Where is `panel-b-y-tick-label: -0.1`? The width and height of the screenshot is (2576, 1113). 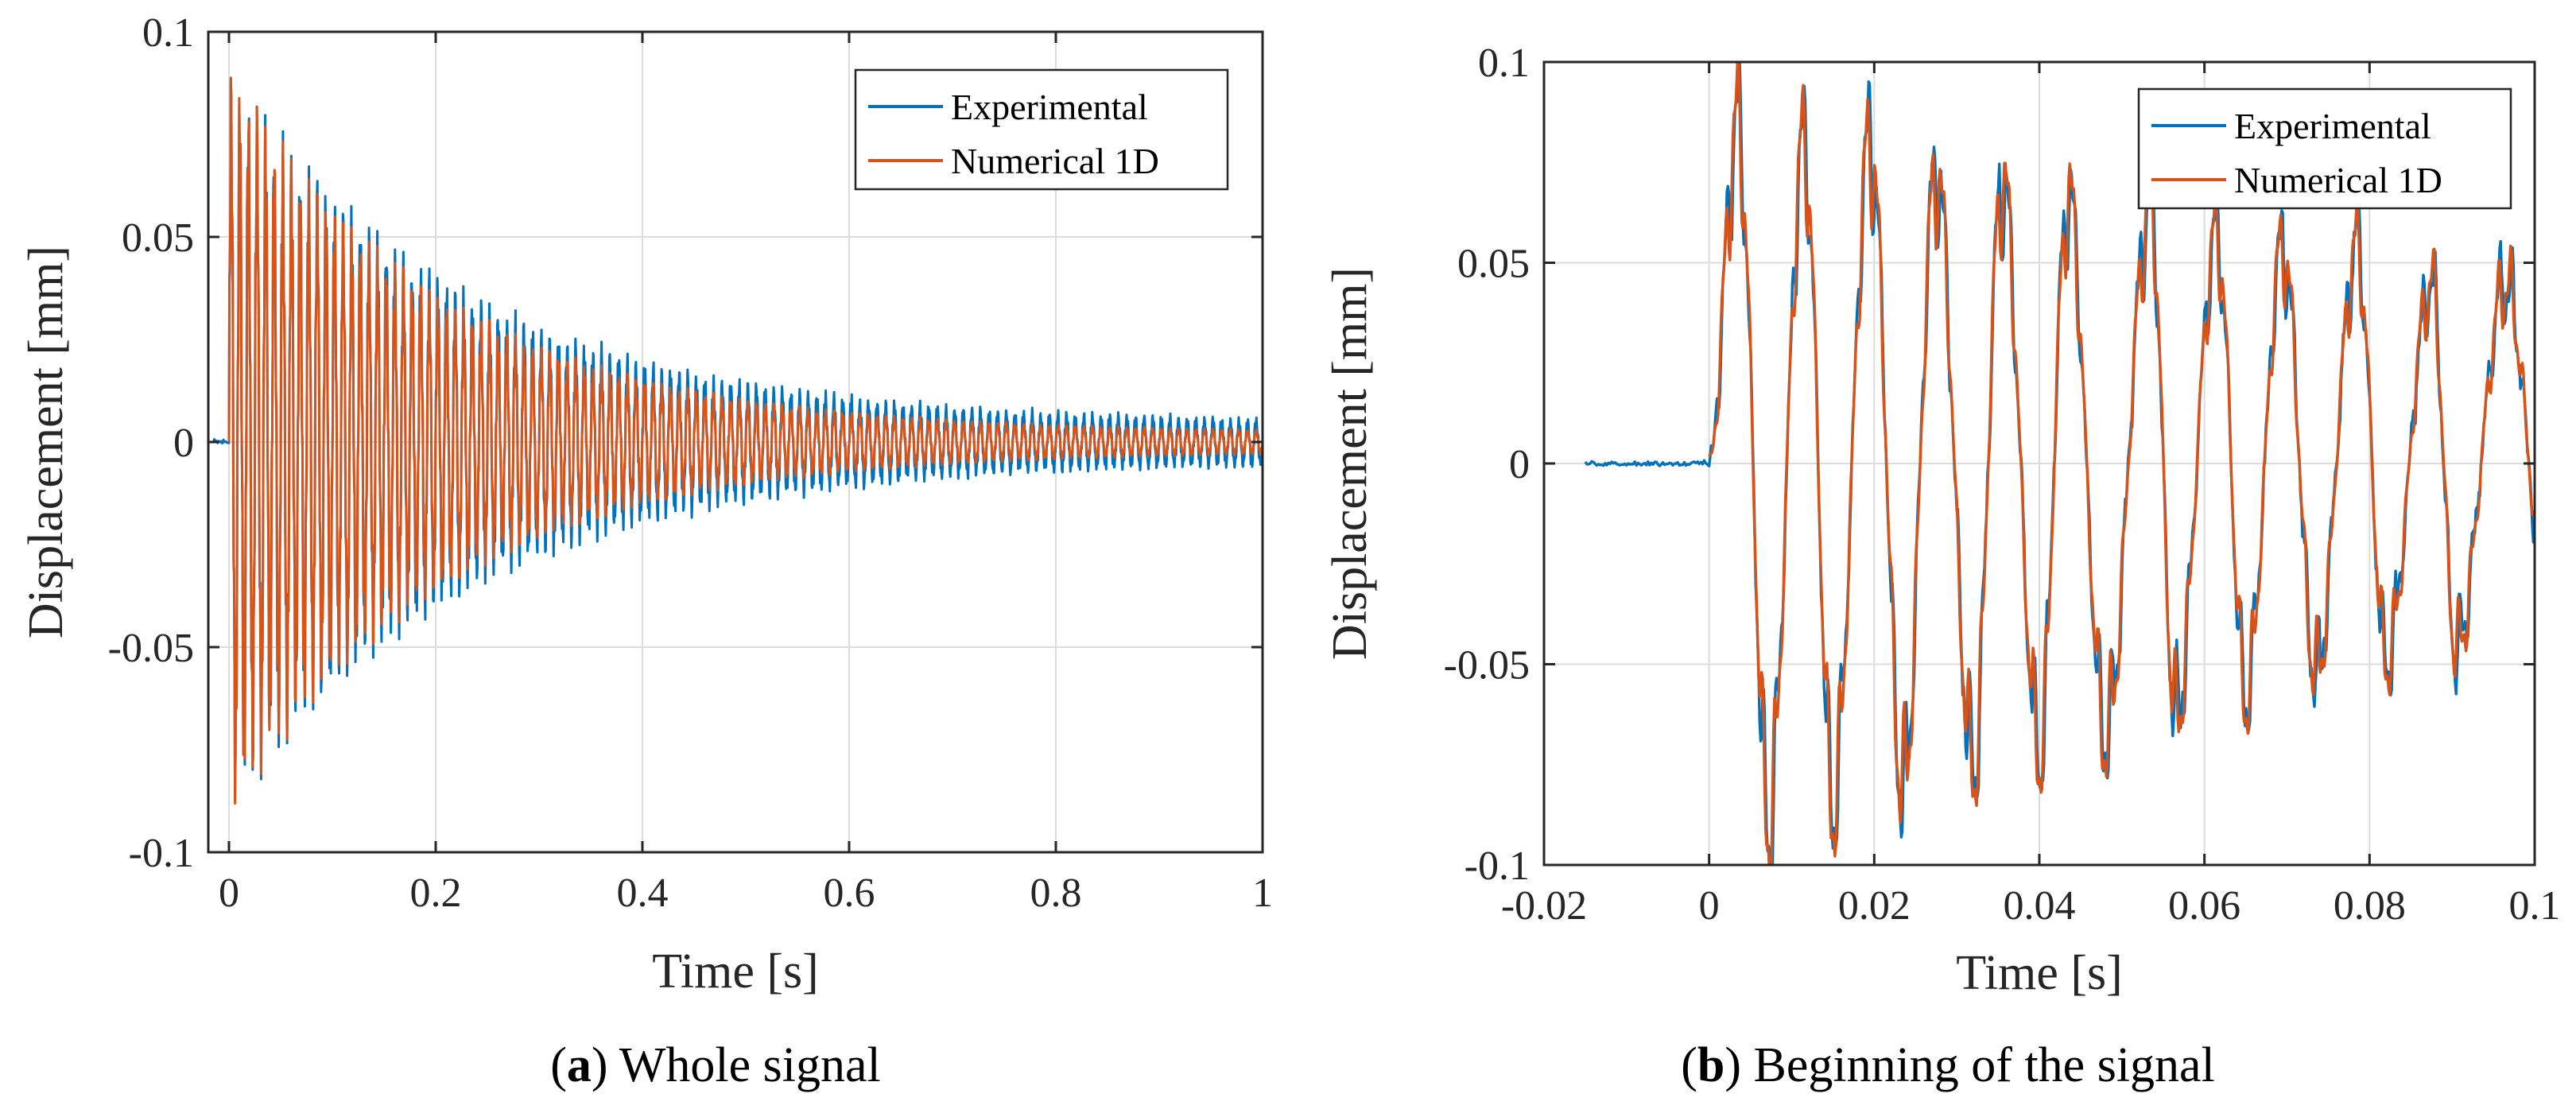 panel-b-y-tick-label: -0.1 is located at coordinates (1497, 866).